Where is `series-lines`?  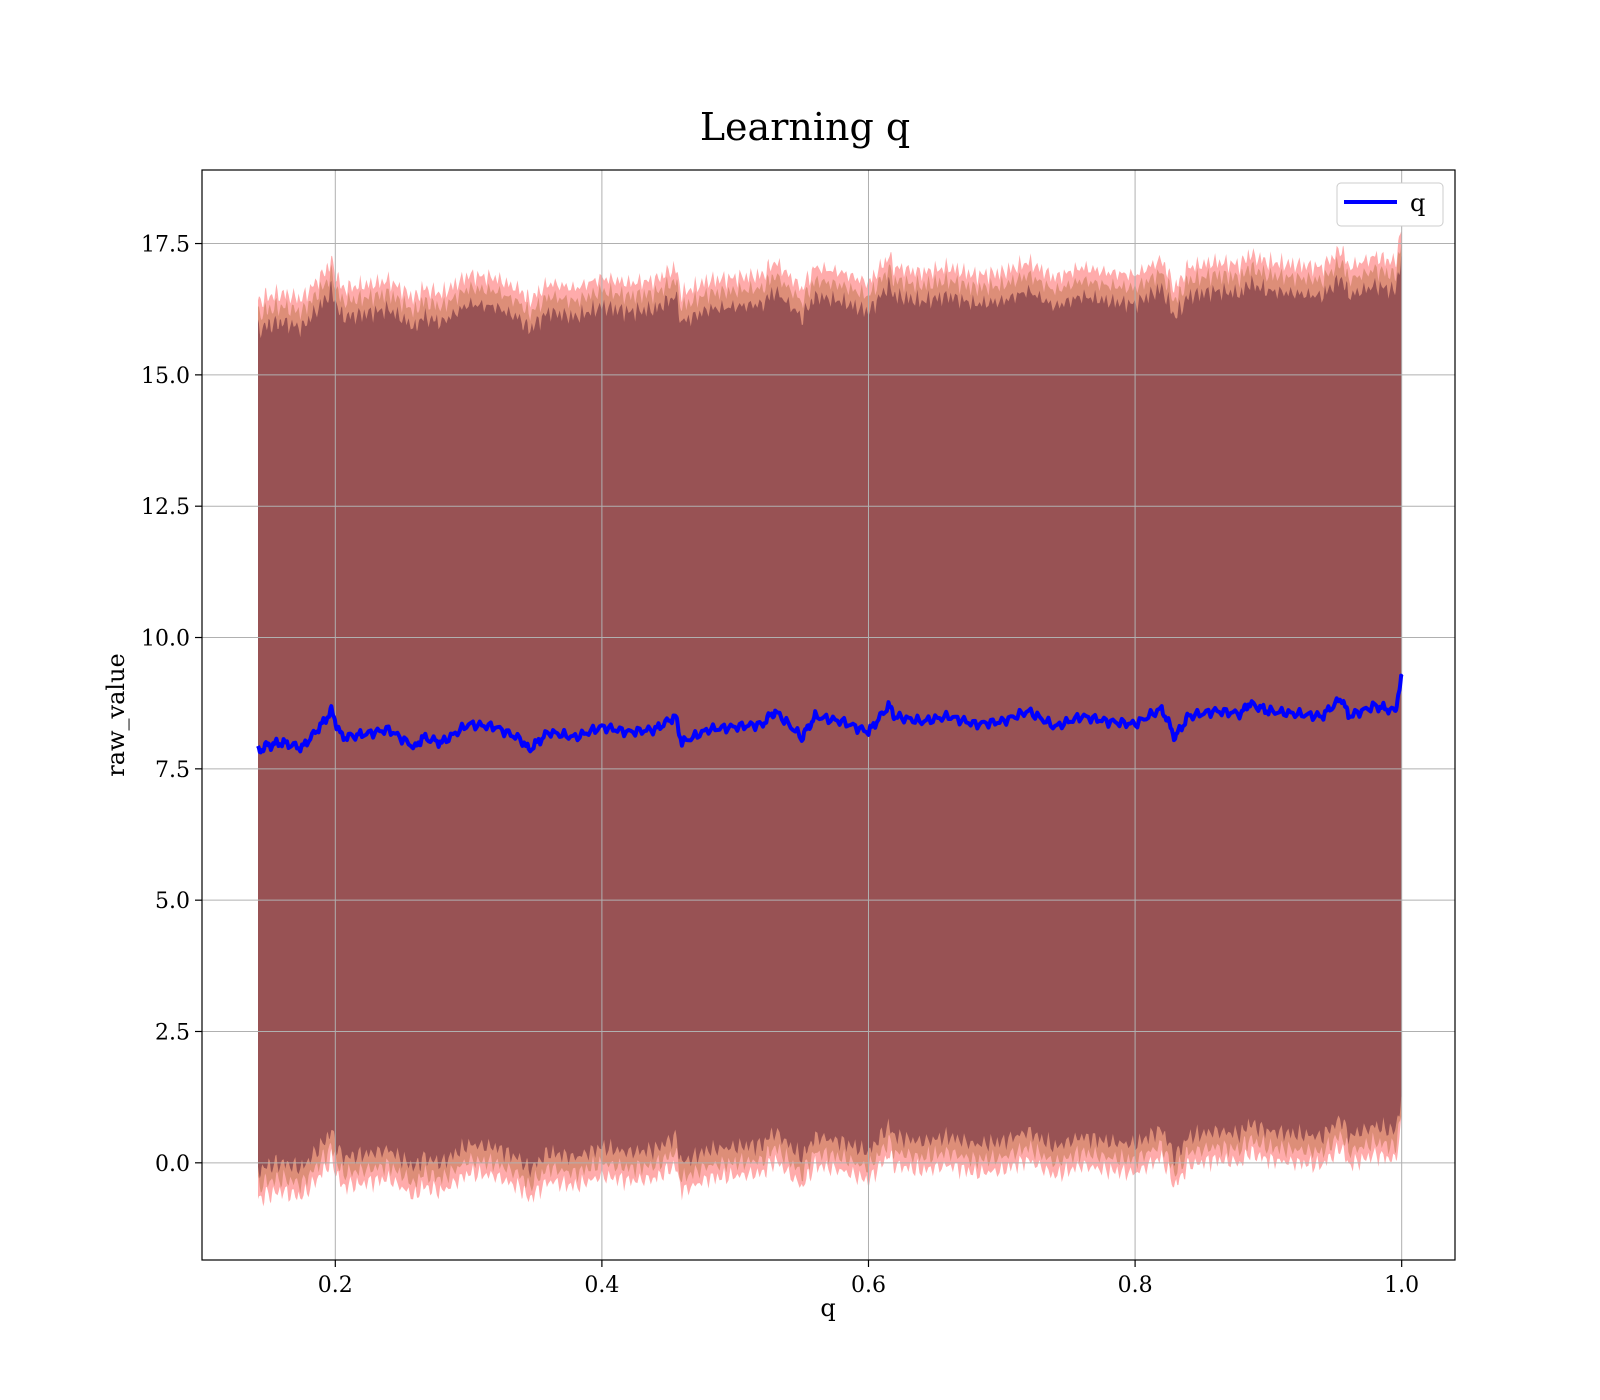
series-lines is located at coordinates (830, 714).